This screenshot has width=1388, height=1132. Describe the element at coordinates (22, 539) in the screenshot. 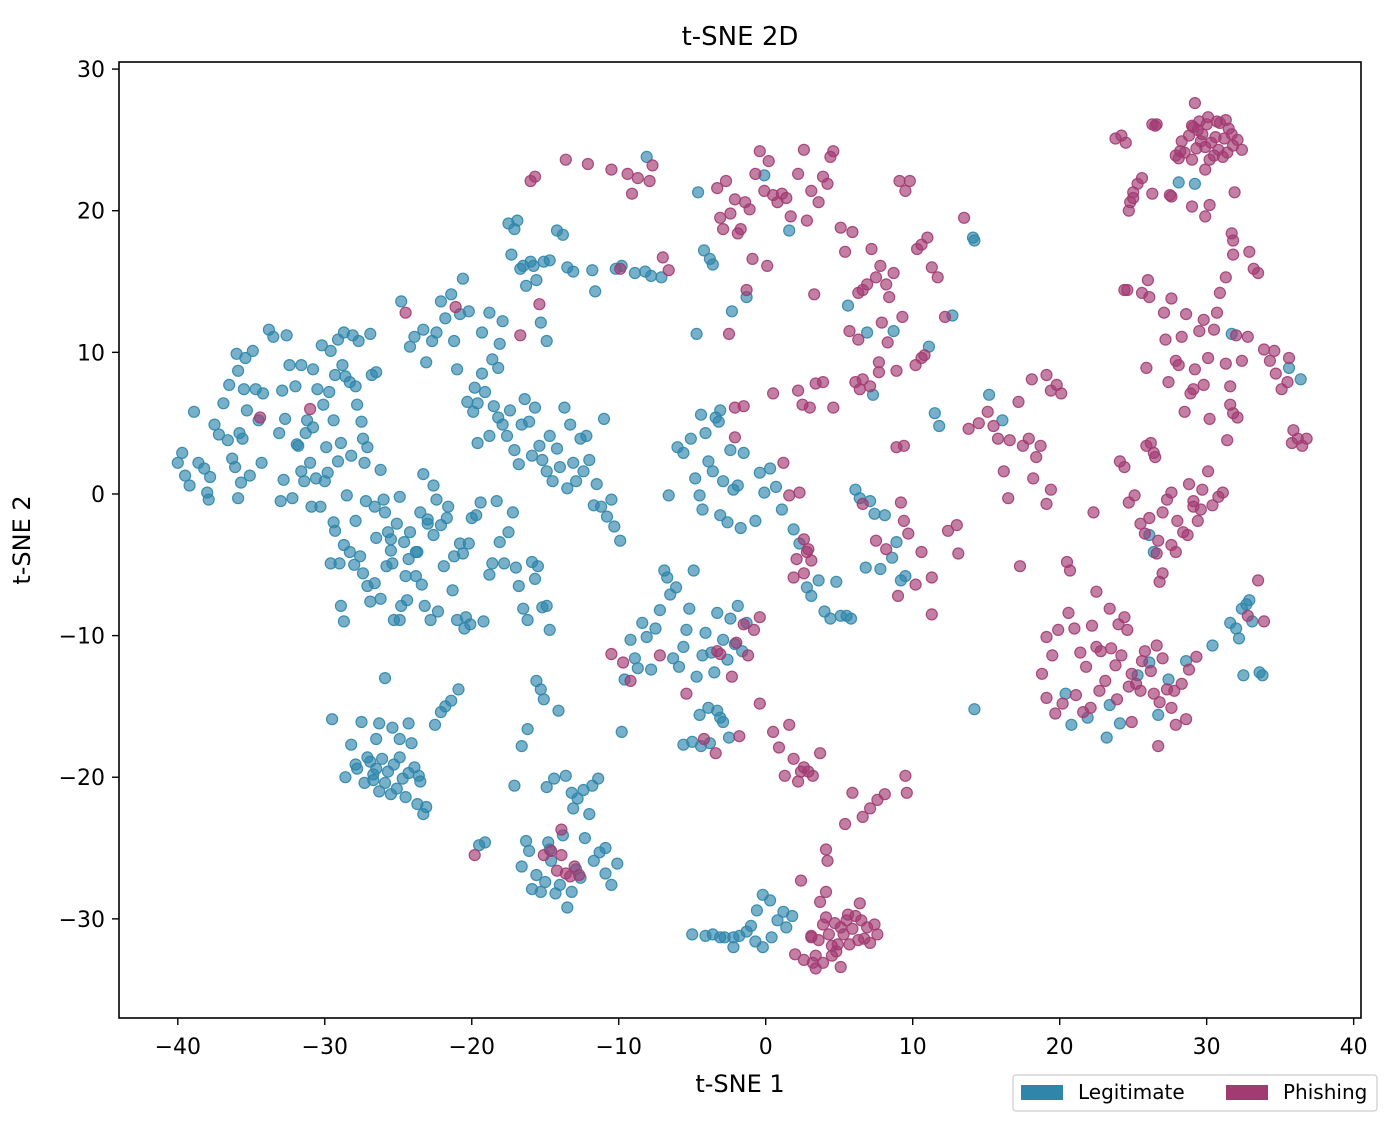

I see `y-axis-label: t-SNE 2` at that location.